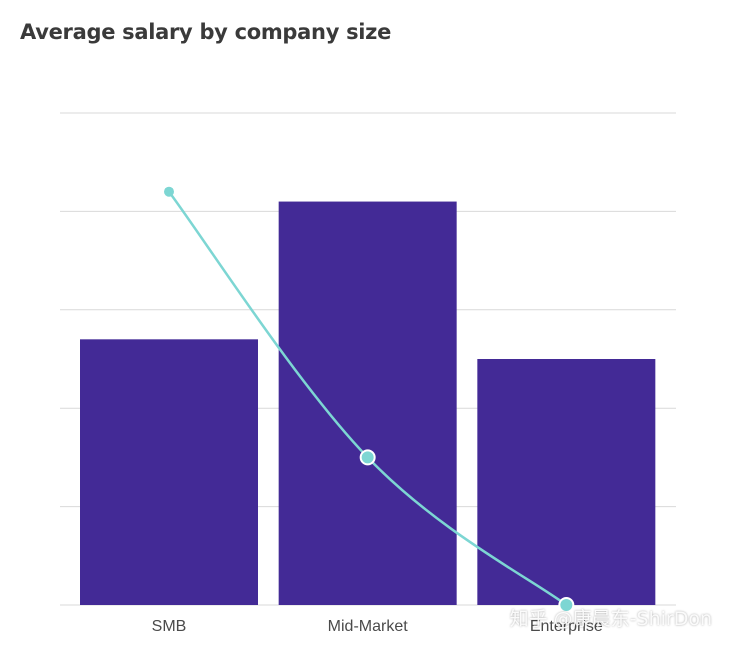 The height and width of the screenshot is (647, 732). What do you see at coordinates (566, 605) in the screenshot?
I see `trend-point-enterprise` at bounding box center [566, 605].